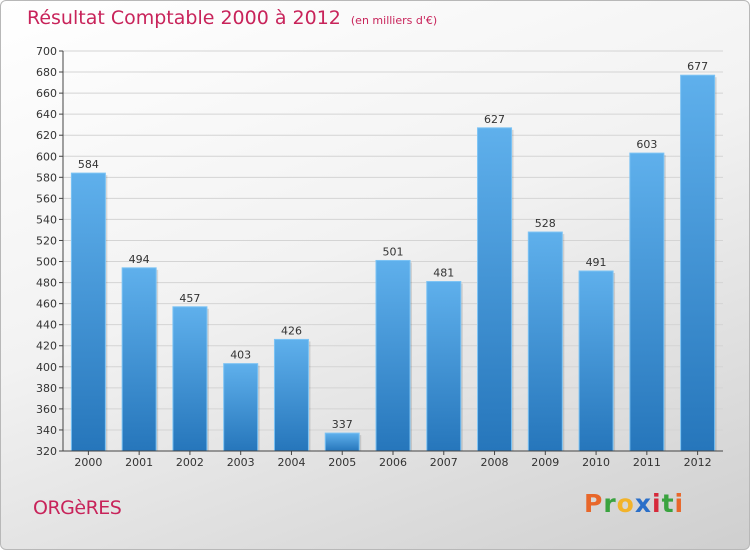 Image resolution: width=750 pixels, height=550 pixels. I want to click on logo-letter: P, so click(594, 503).